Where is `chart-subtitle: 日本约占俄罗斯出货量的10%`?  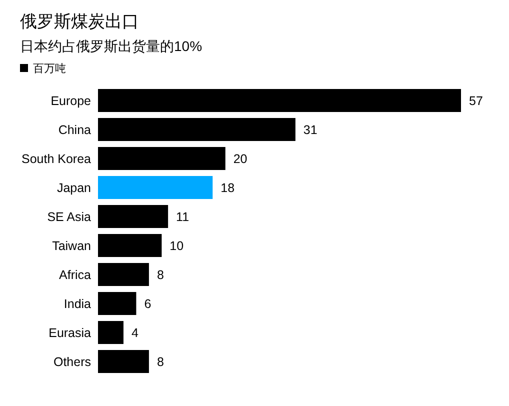
chart-subtitle: 日本约占俄罗斯出货量的10% is located at coordinates (111, 46).